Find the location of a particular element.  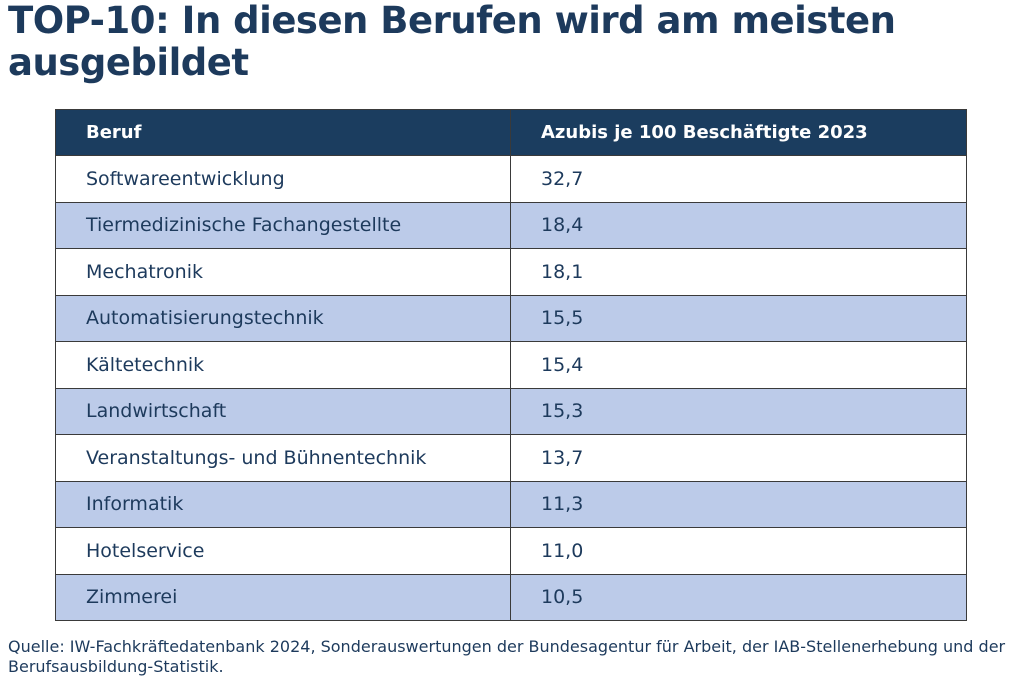

value-cell: 15,5 is located at coordinates (738, 318).